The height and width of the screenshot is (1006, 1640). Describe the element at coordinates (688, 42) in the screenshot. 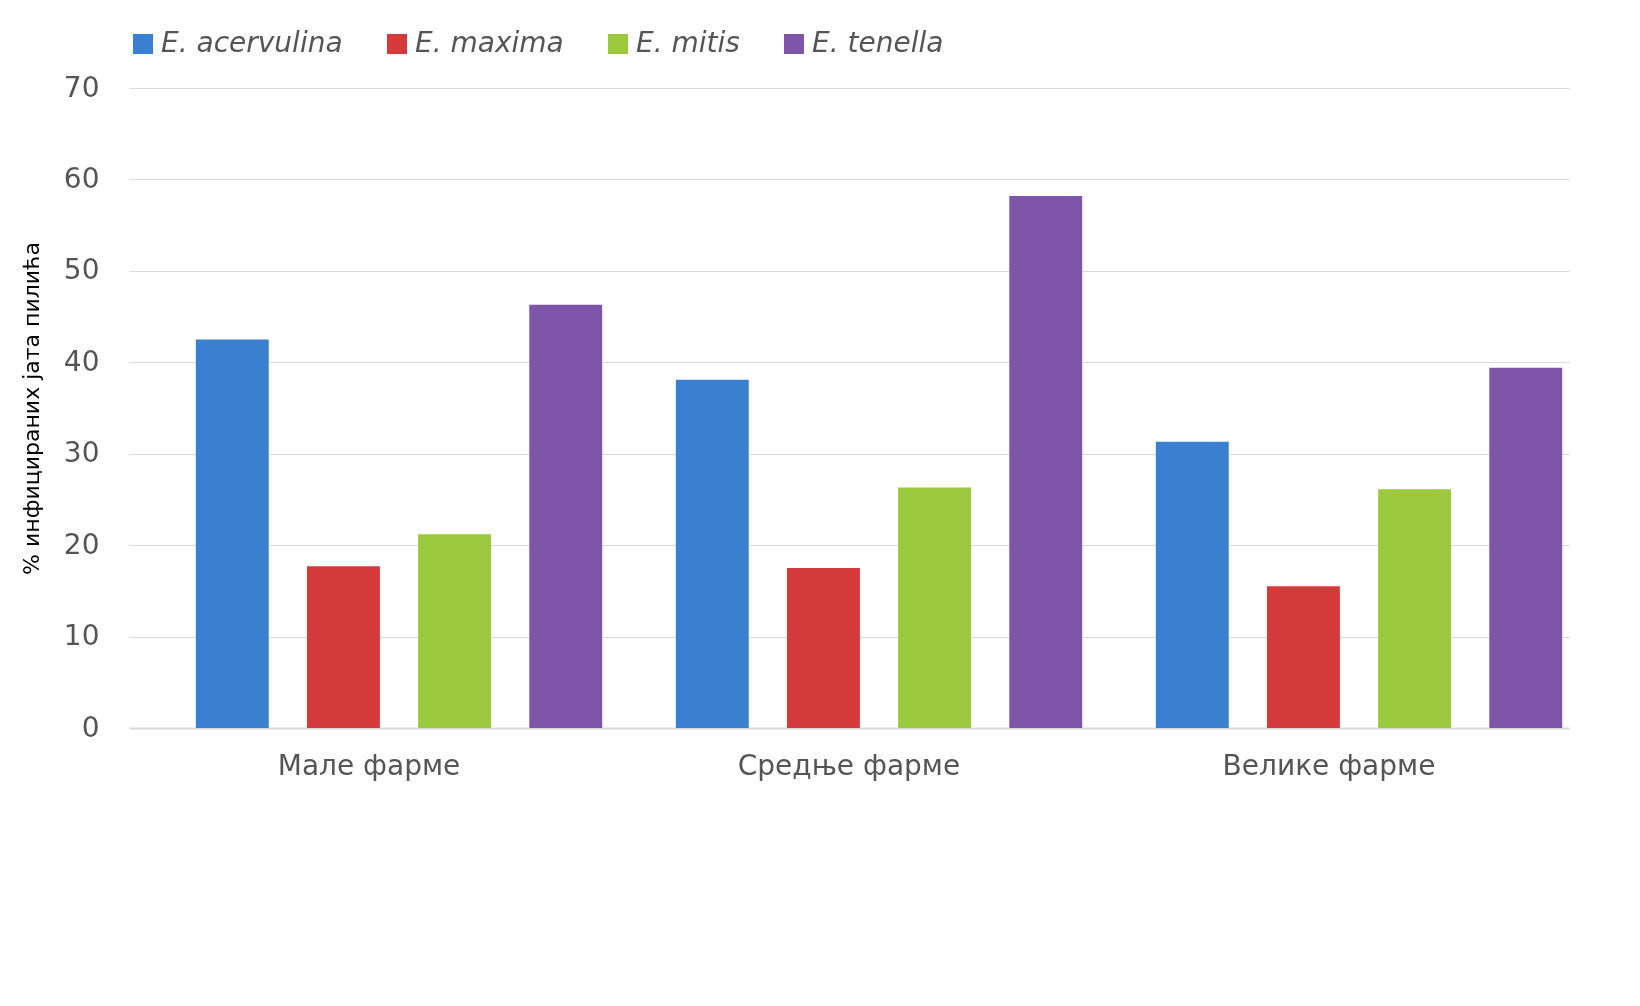

I see `legend-label: E. mitis` at that location.